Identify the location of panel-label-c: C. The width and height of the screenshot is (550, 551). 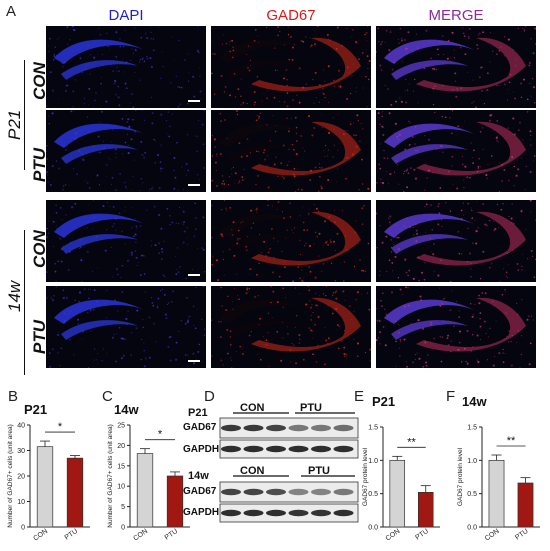
(107, 396).